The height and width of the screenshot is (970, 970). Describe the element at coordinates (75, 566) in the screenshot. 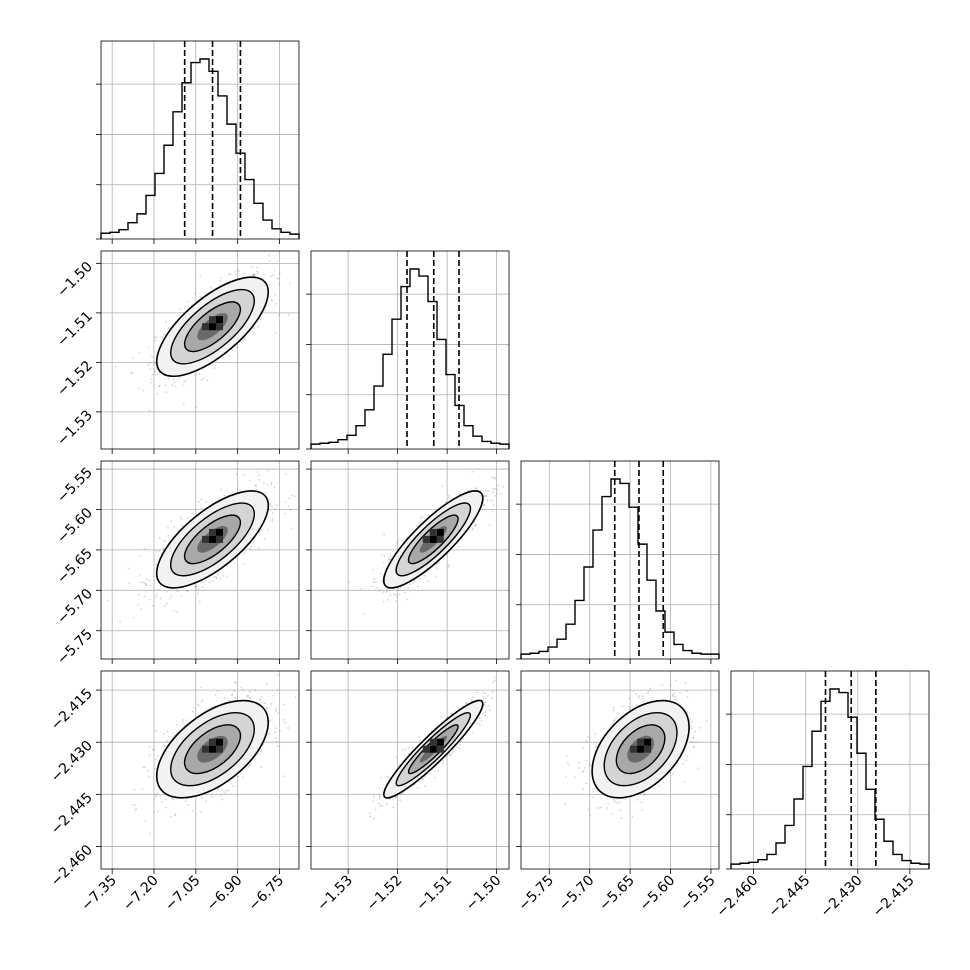

I see `y-tick-label: −5.65` at that location.